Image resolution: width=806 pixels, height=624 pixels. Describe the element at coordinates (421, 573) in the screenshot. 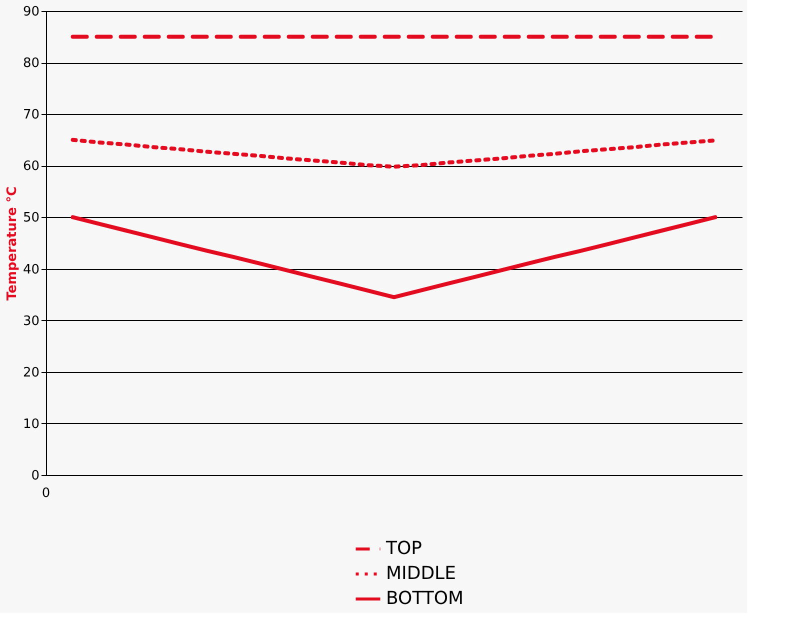

I see `legend-label: MIDDLE` at that location.